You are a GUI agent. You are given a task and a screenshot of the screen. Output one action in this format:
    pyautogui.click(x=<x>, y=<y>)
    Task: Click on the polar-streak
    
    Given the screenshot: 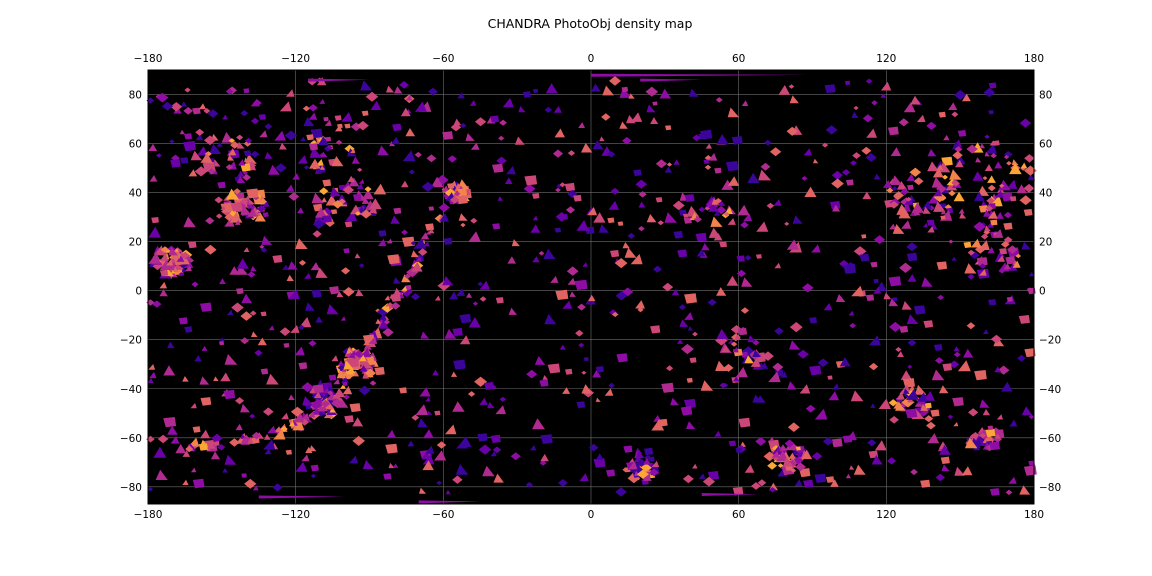 What is the action you would take?
    pyautogui.click(x=338, y=80)
    